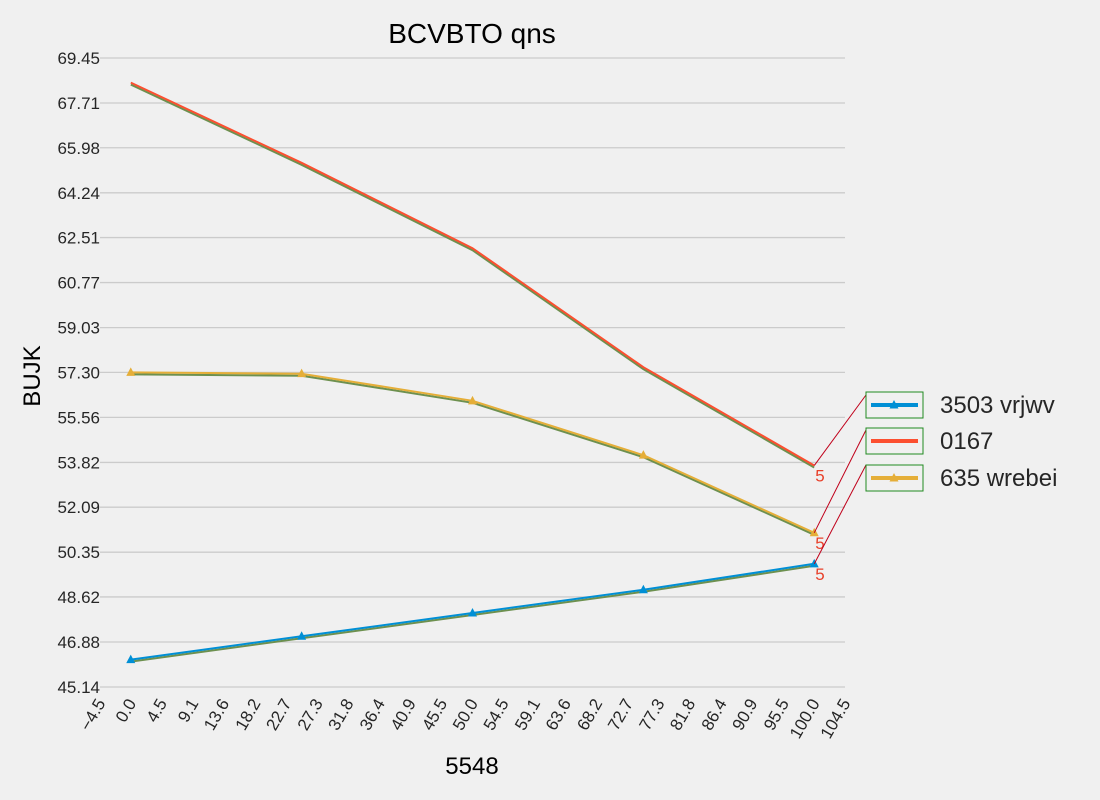  I want to click on y-tick-label: 69.45, so click(78, 58).